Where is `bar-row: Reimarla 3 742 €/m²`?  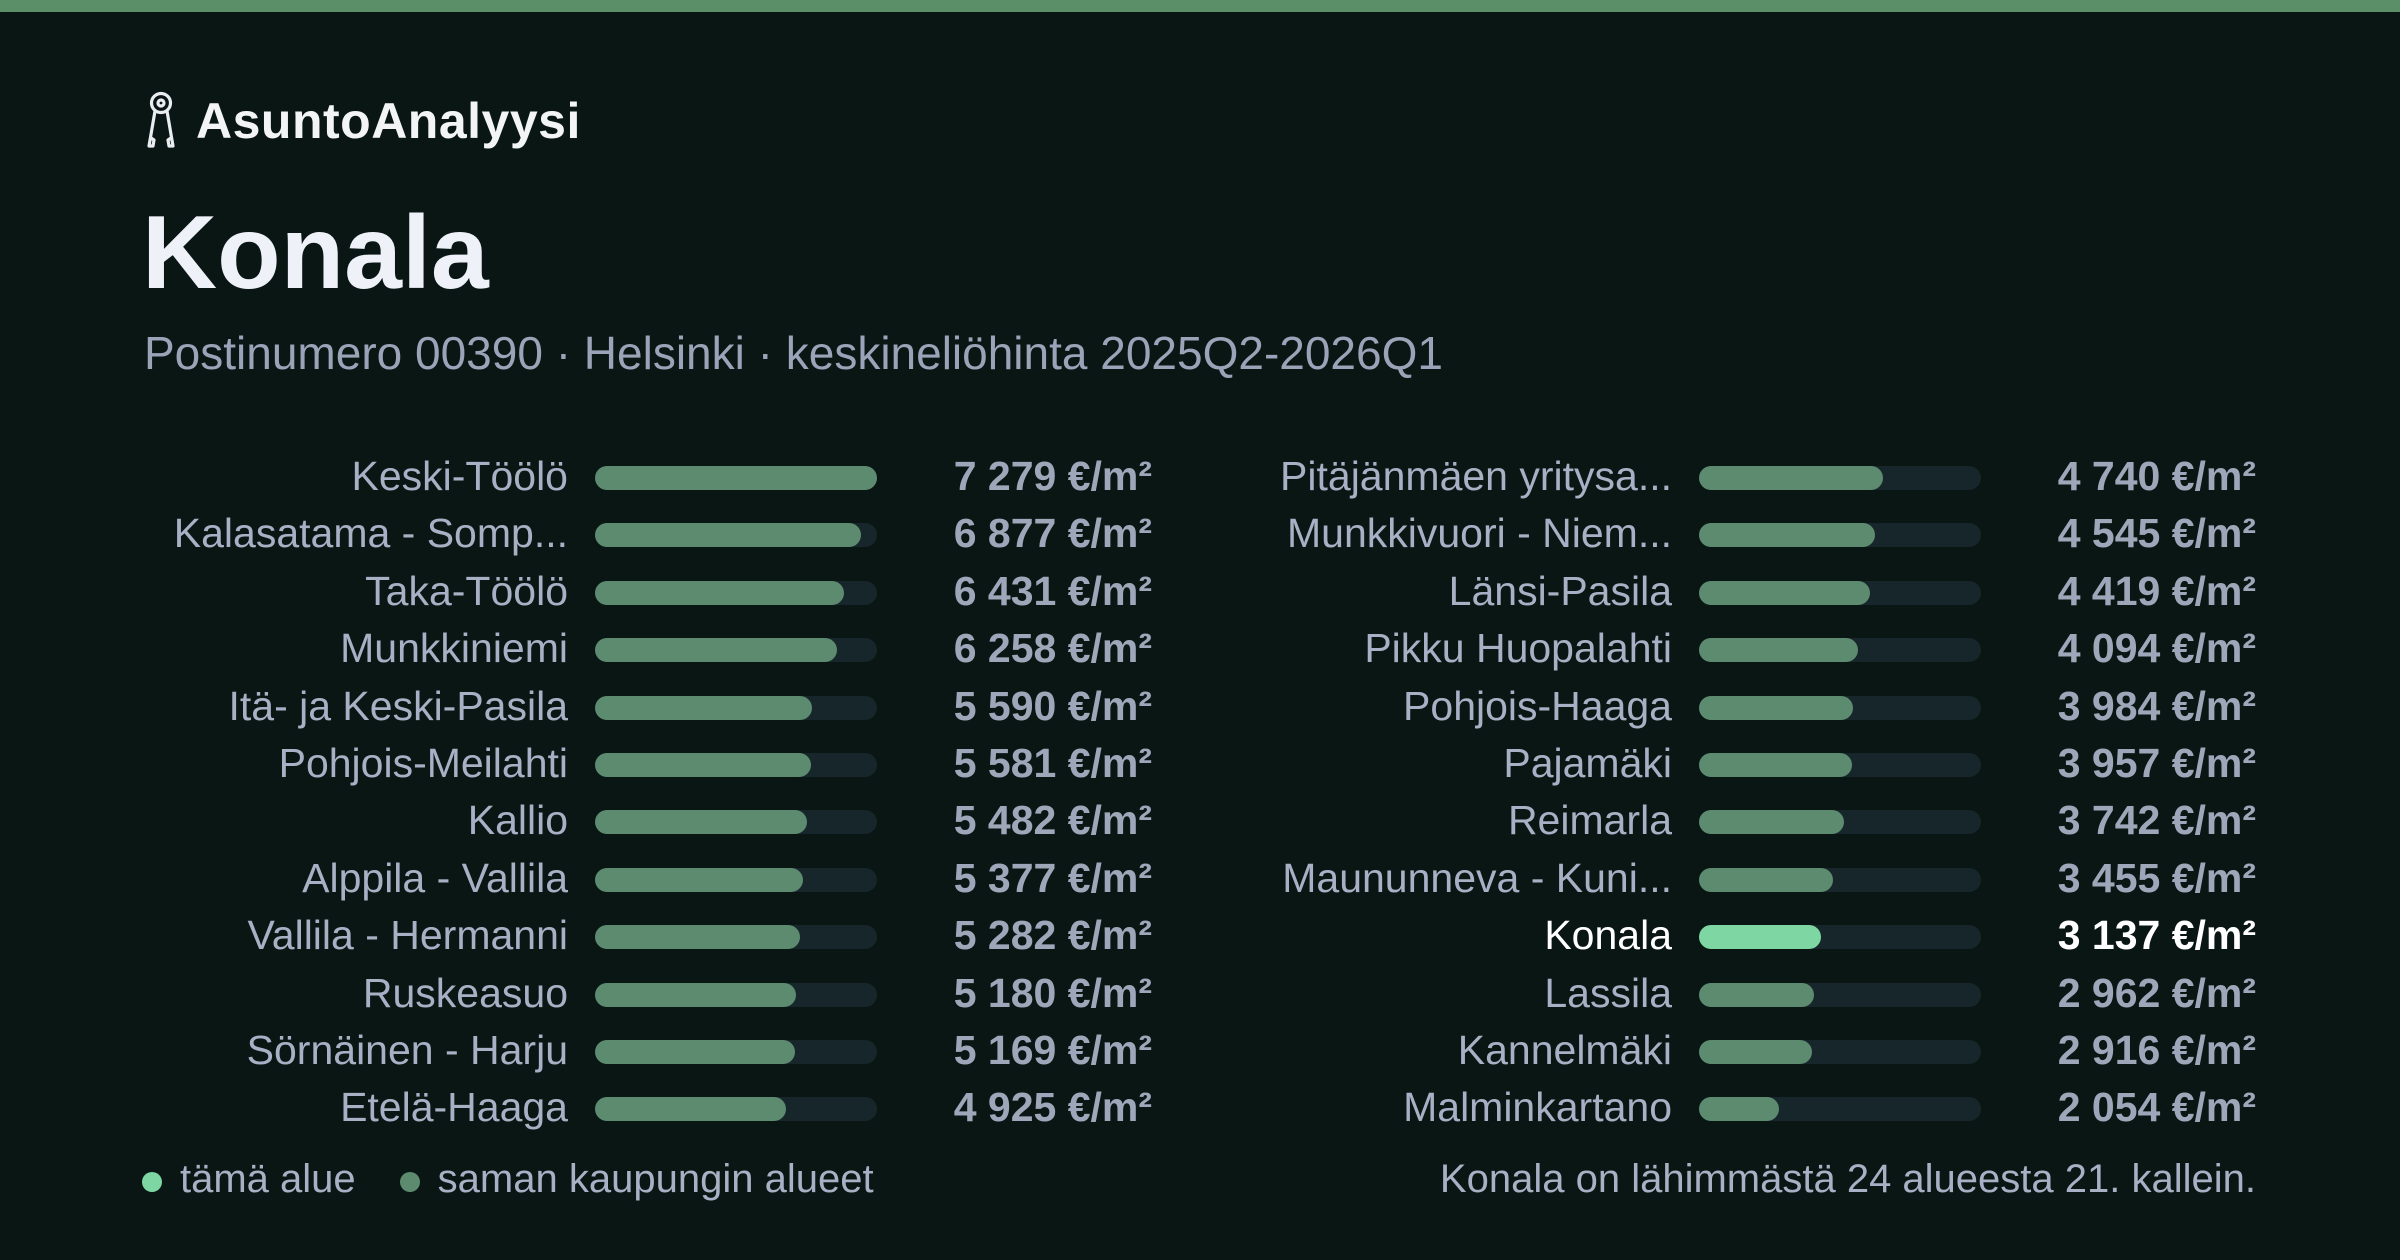
bar-row: Reimarla 3 742 €/m² is located at coordinates (1200, 820).